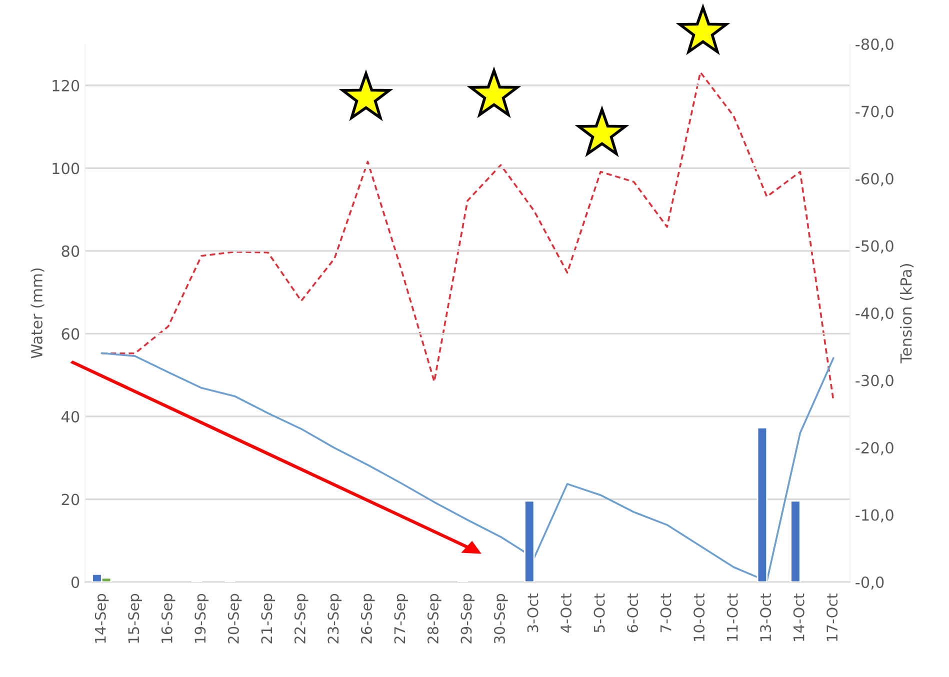  I want to click on x-tick-label: 26-Sep, so click(367, 619).